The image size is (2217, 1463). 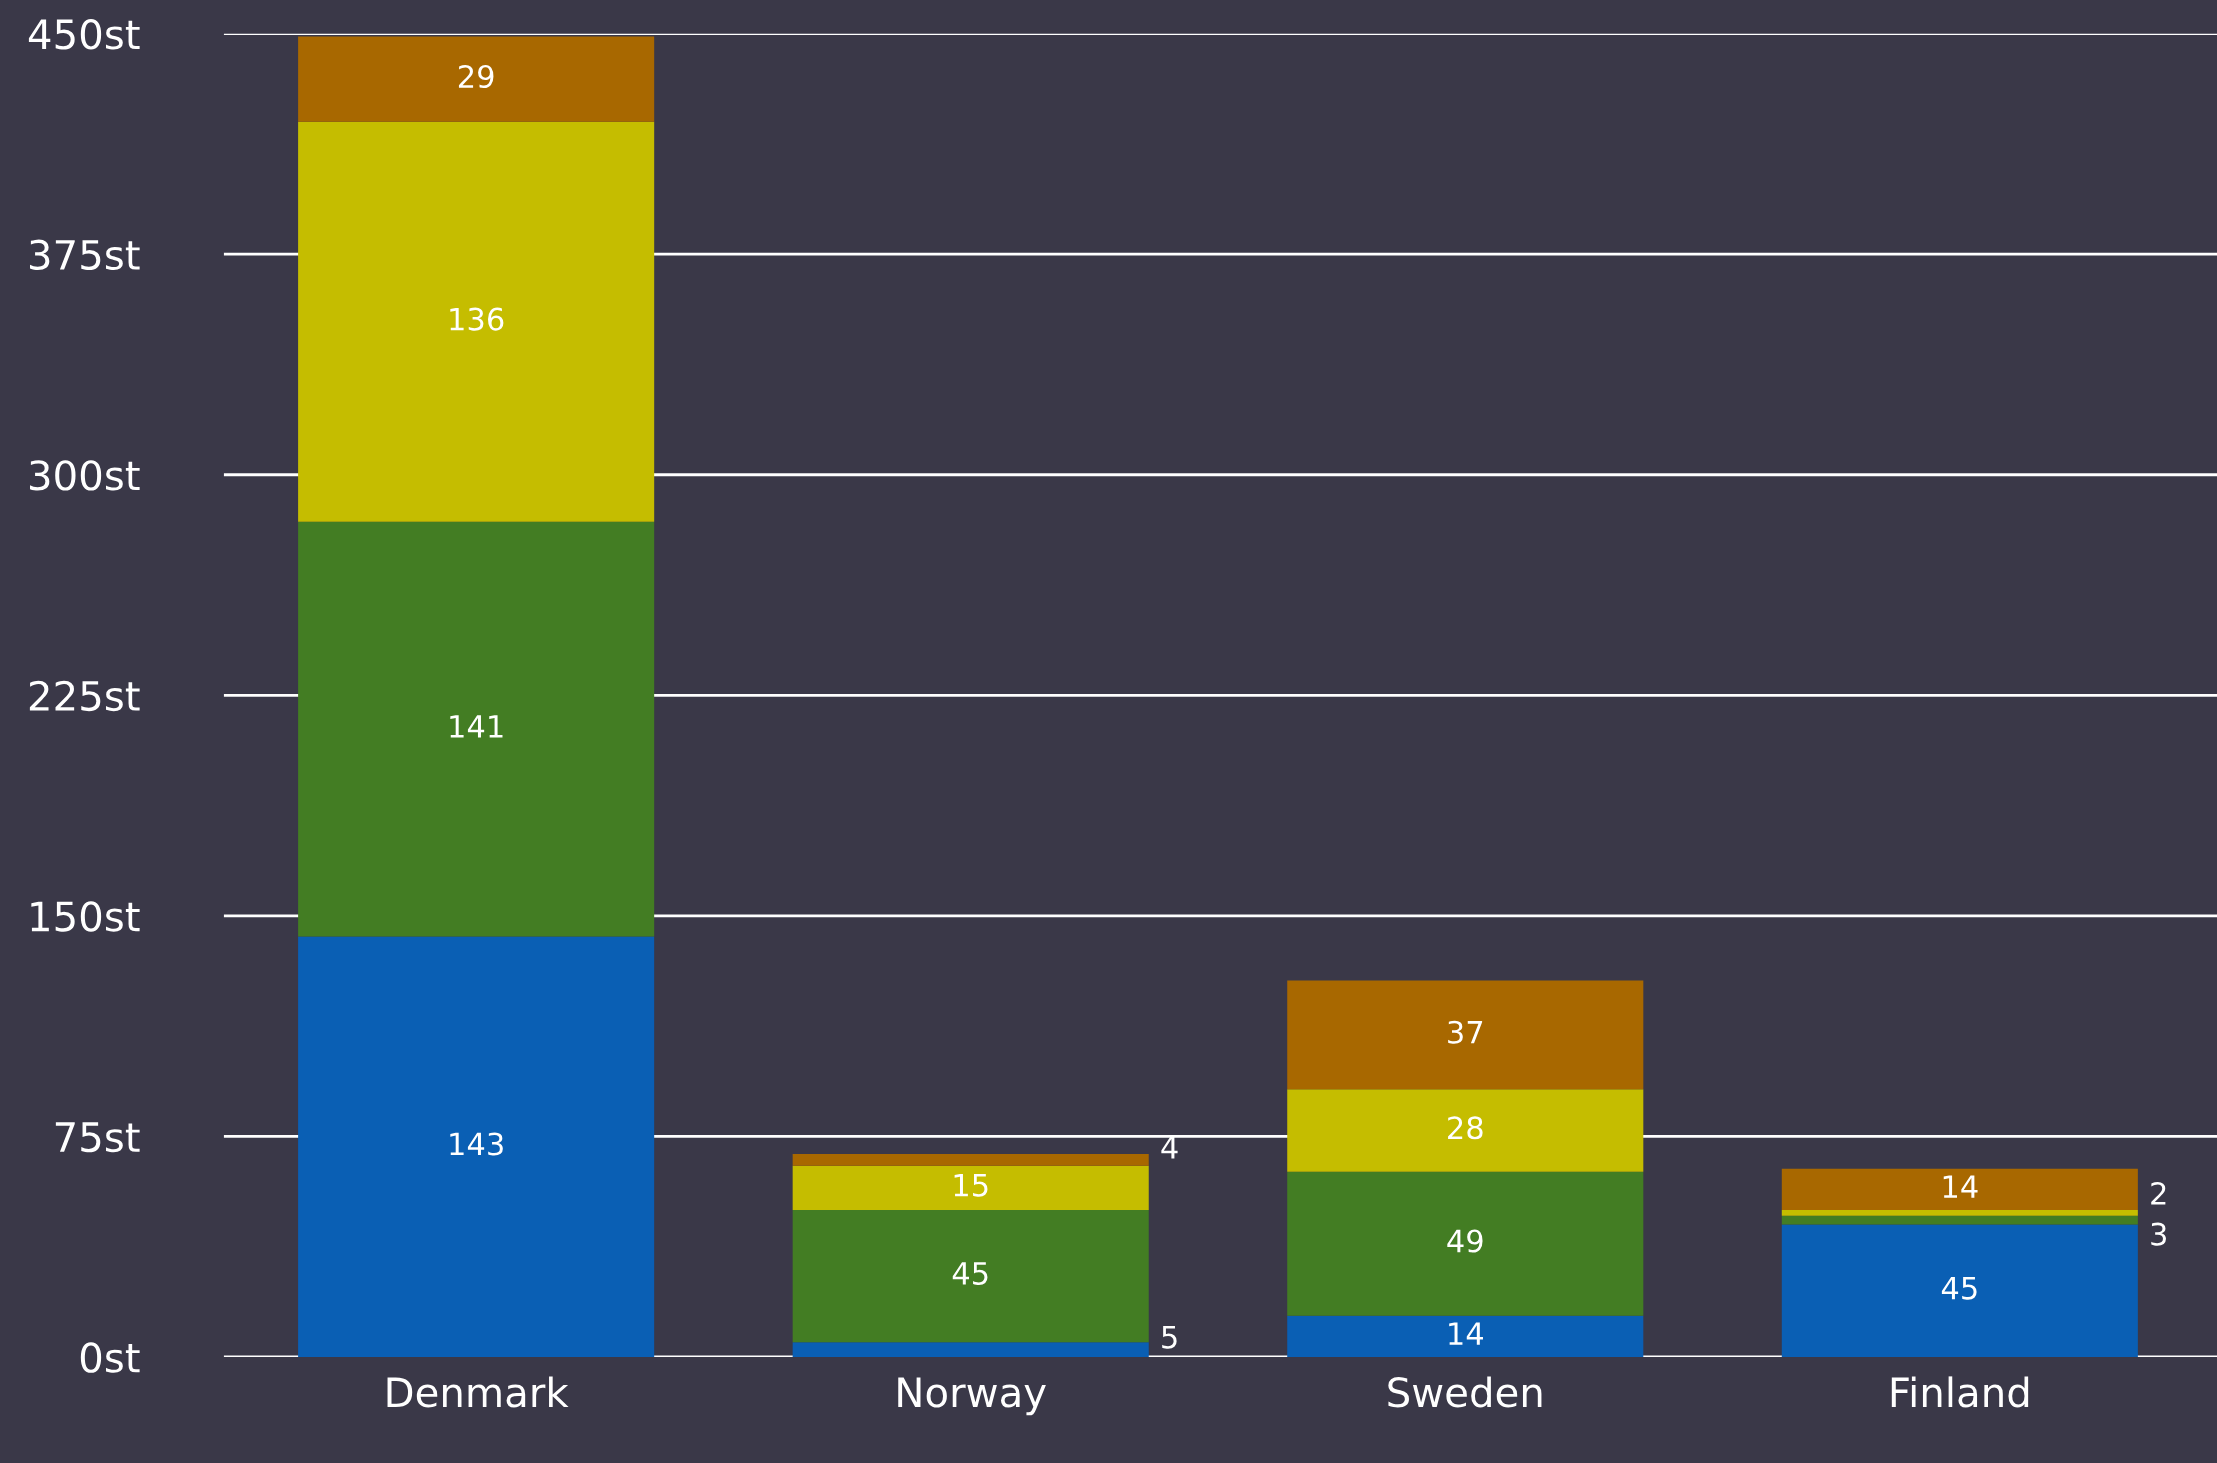 What do you see at coordinates (477, 319) in the screenshot?
I see `data-label: 136` at bounding box center [477, 319].